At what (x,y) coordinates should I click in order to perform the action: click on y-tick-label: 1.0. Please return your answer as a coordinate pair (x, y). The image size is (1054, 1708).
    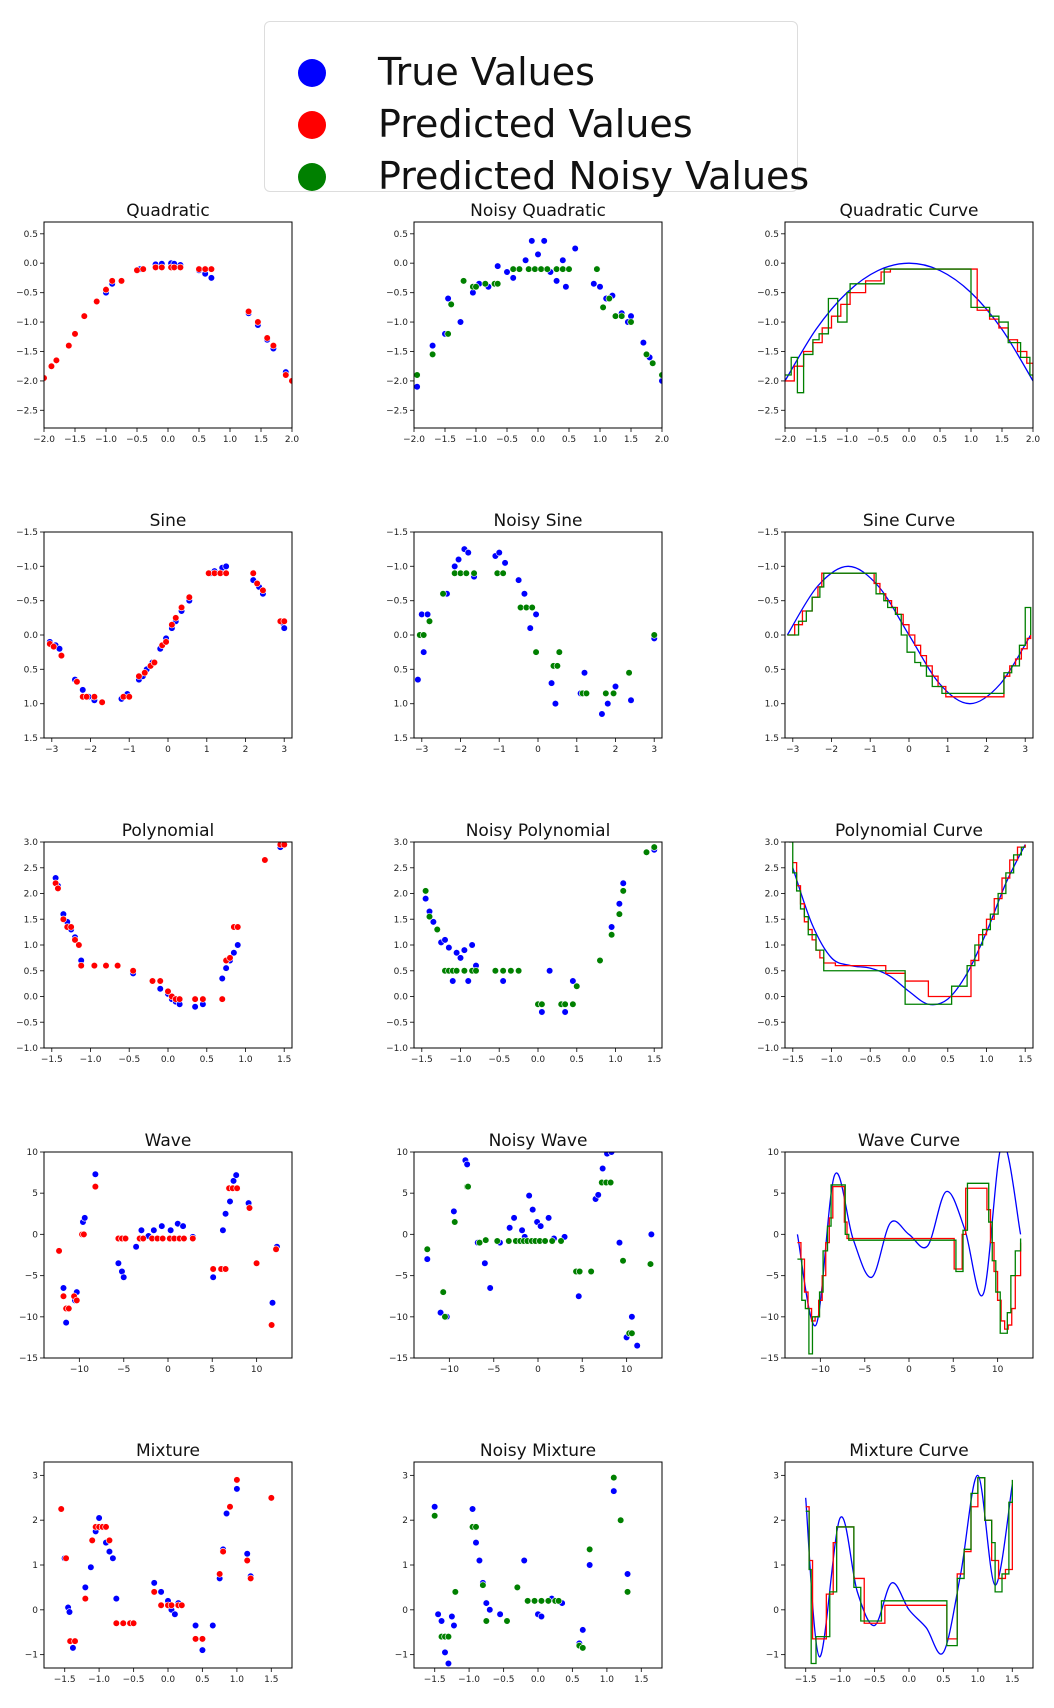
    Looking at the image, I should click on (31, 946).